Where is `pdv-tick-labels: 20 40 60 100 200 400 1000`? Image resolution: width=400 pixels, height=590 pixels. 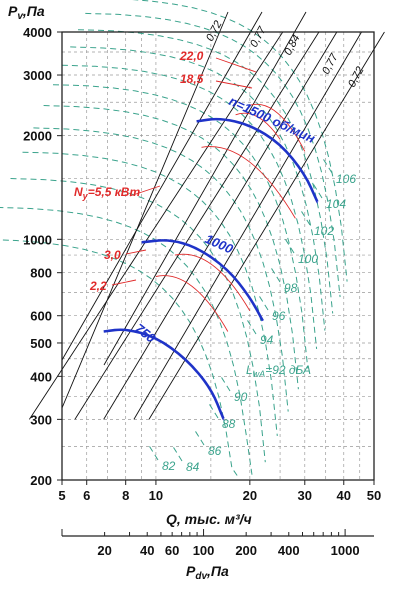 pdv-tick-labels: 20 40 60 100 200 400 1000 is located at coordinates (210, 543).